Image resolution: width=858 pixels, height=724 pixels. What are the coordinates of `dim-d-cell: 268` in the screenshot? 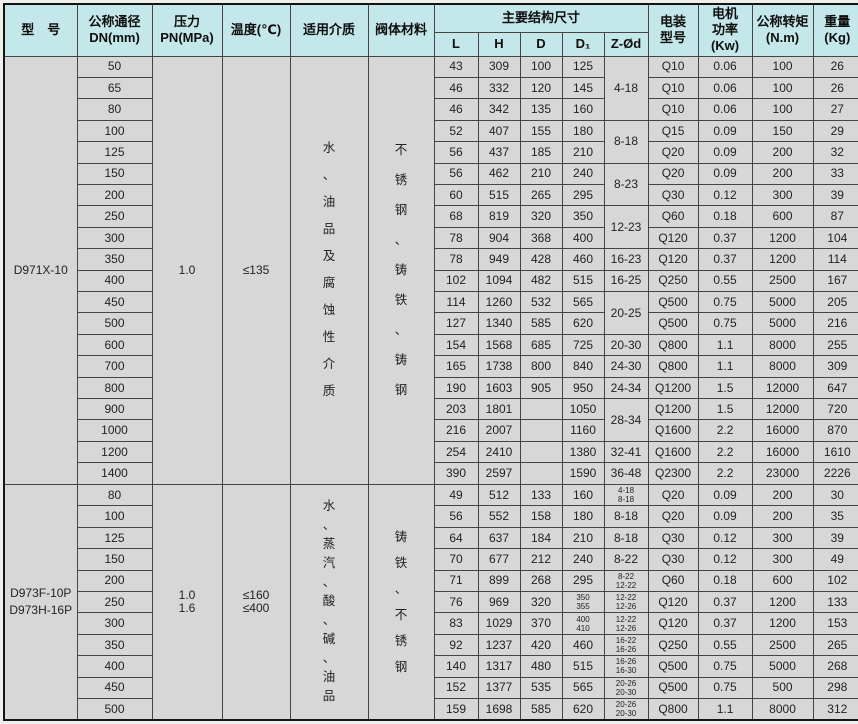 It's located at (541, 580).